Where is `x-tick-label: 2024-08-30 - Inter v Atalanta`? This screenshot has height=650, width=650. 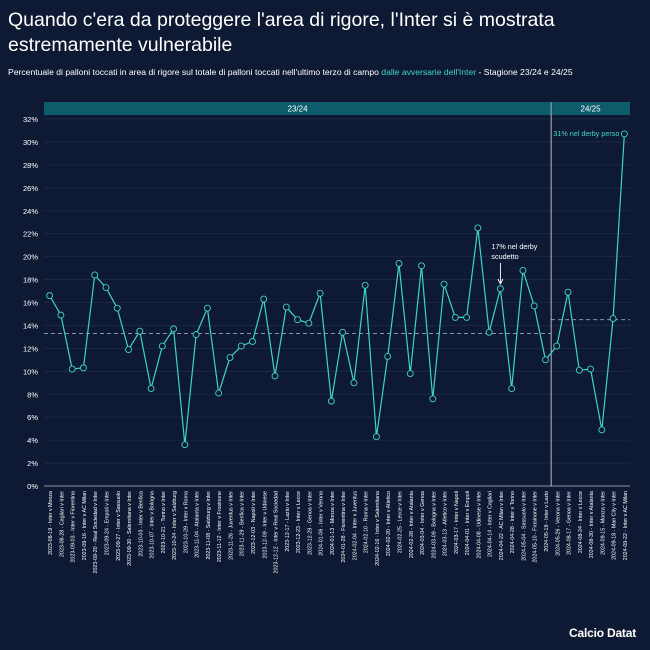
x-tick-label: 2024-08-30 - Inter v Atalanta is located at coordinates (592, 524).